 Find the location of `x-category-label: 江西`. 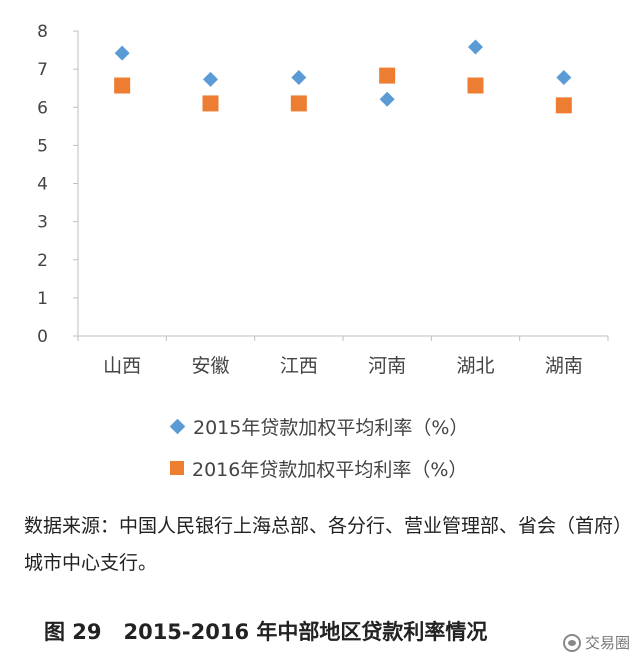

x-category-label: 江西 is located at coordinates (299, 366).